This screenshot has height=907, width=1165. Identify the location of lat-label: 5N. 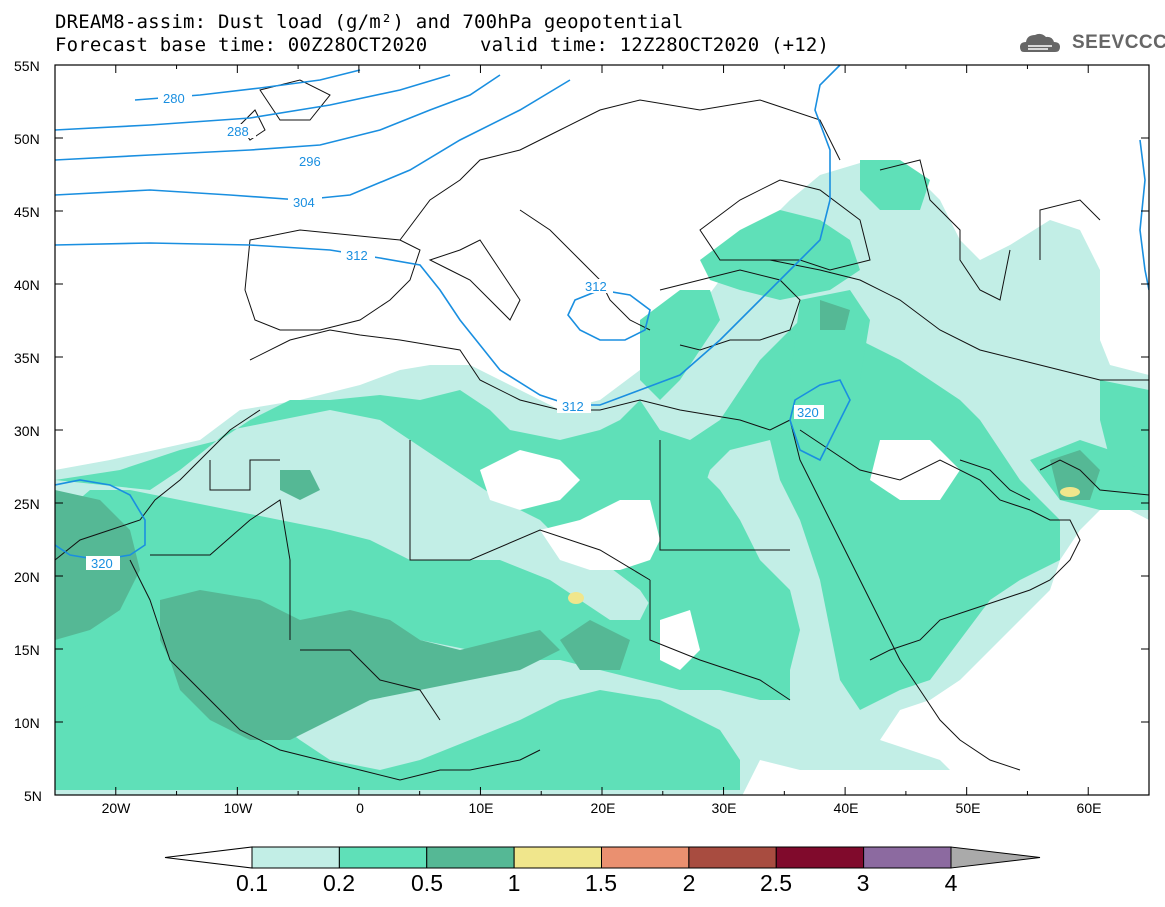
(33, 796).